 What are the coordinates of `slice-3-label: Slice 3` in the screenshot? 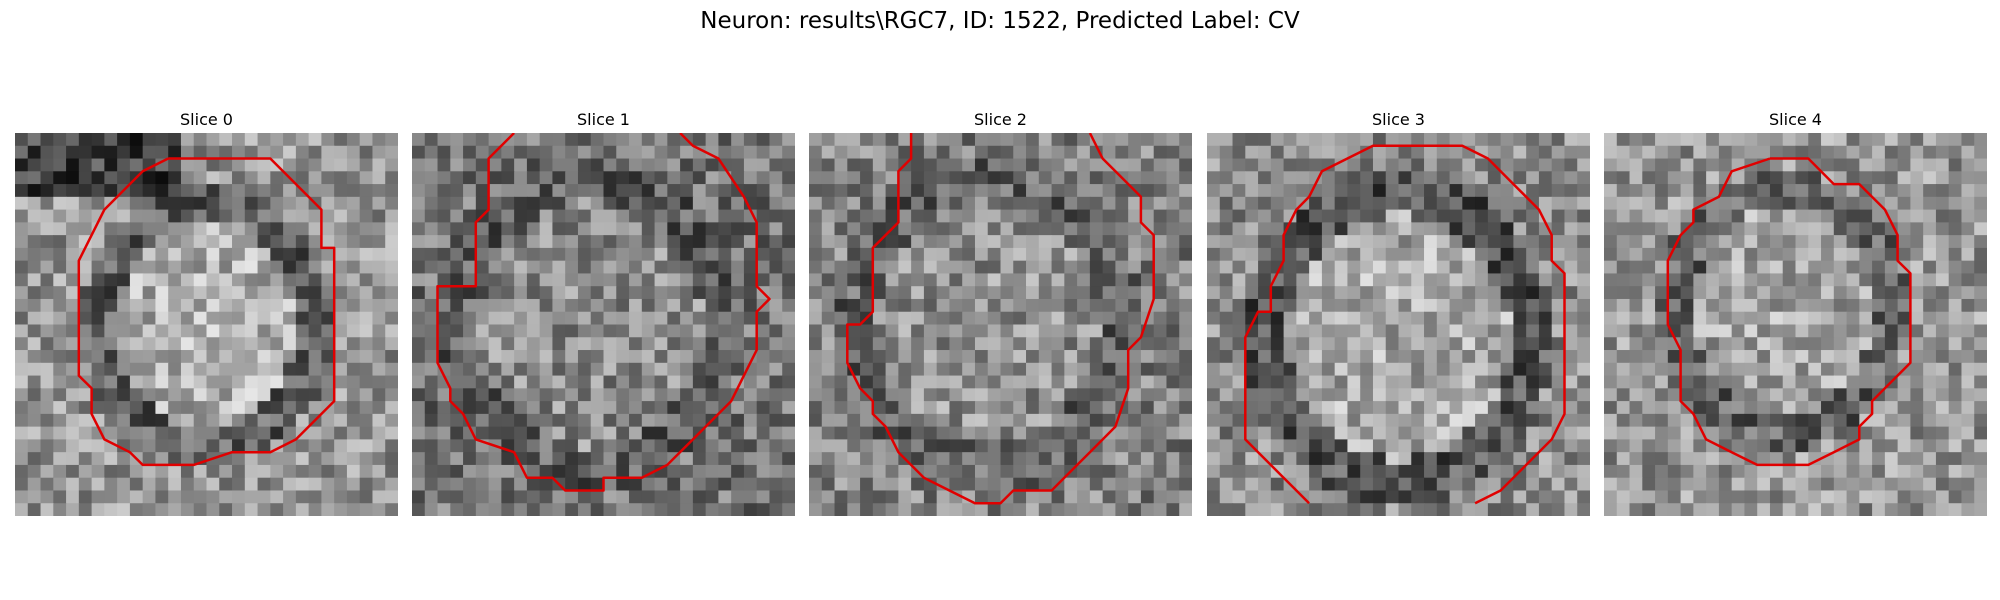 It's located at (1398, 119).